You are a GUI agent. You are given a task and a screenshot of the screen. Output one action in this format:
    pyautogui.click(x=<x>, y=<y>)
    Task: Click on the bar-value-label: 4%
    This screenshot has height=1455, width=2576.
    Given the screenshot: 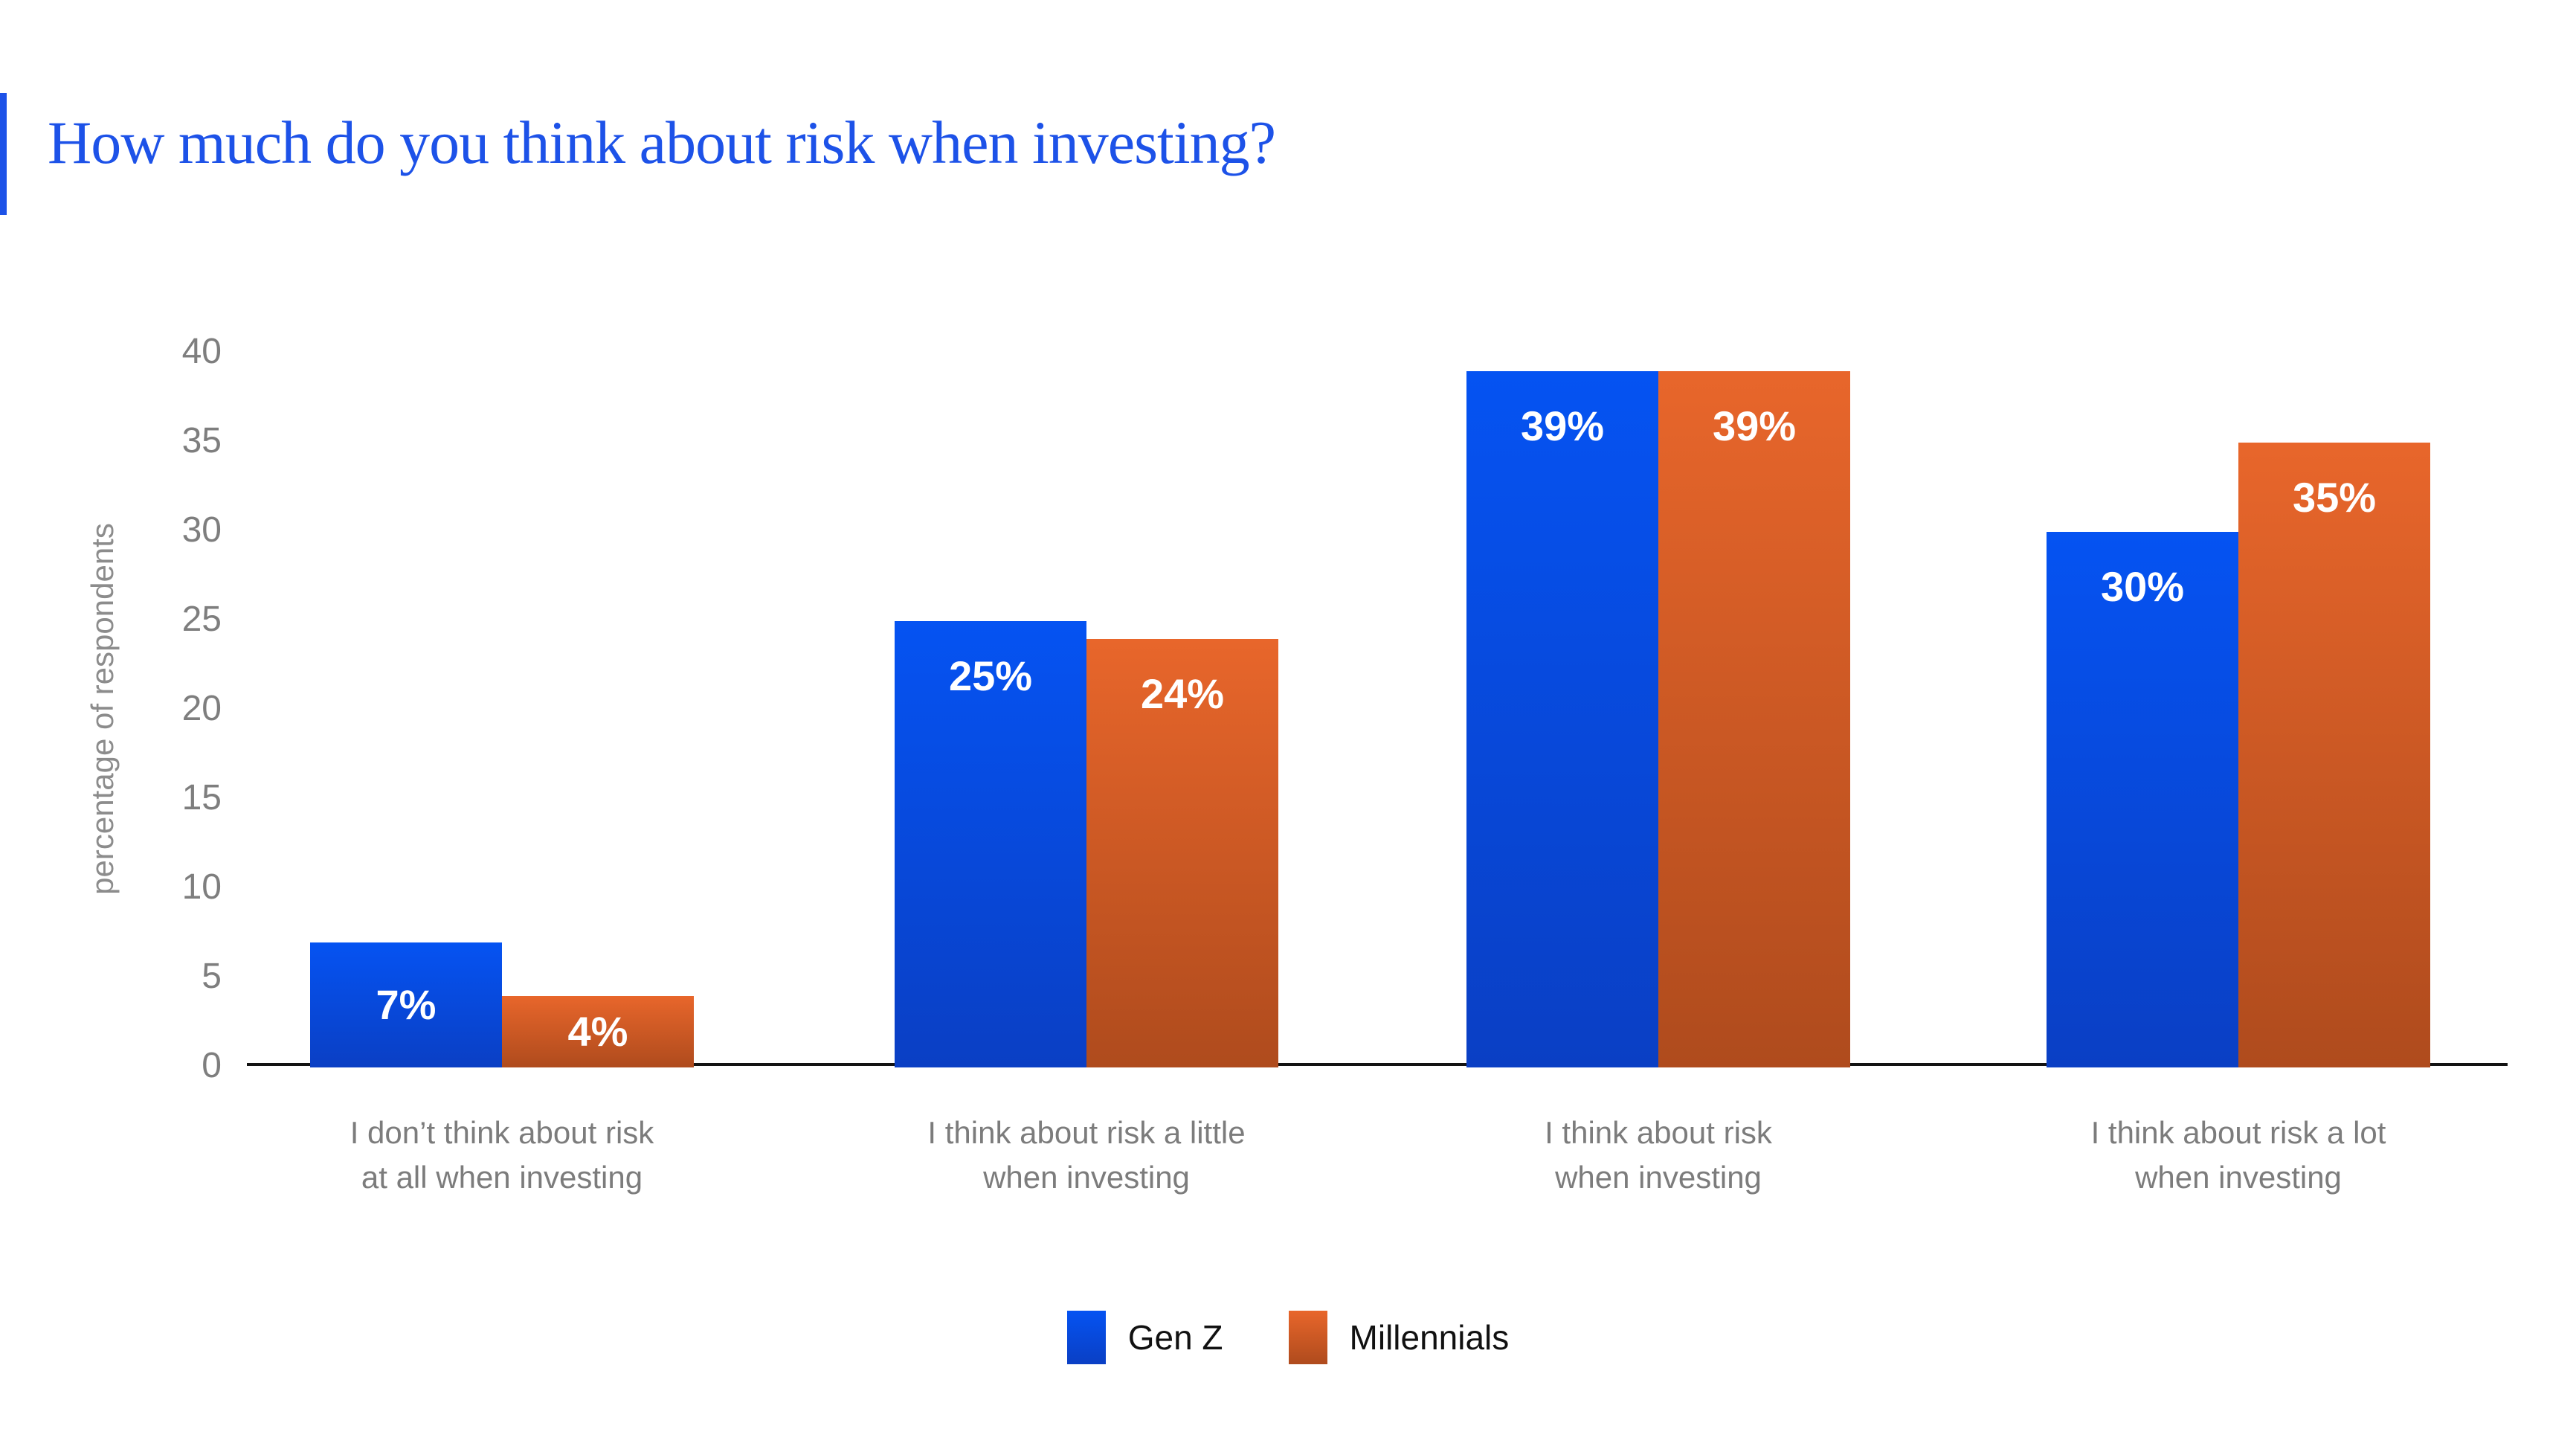 What is the action you would take?
    pyautogui.click(x=597, y=1032)
    